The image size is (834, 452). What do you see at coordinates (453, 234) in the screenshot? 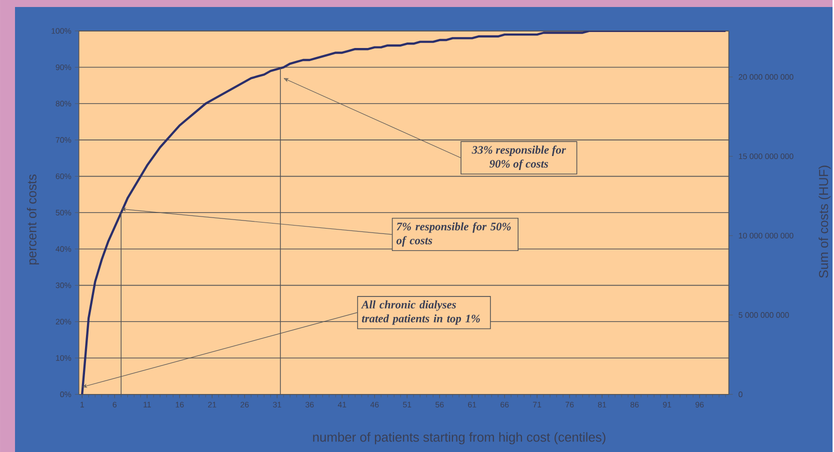
I see `annotation: 7% responsible for 50% of costs` at bounding box center [453, 234].